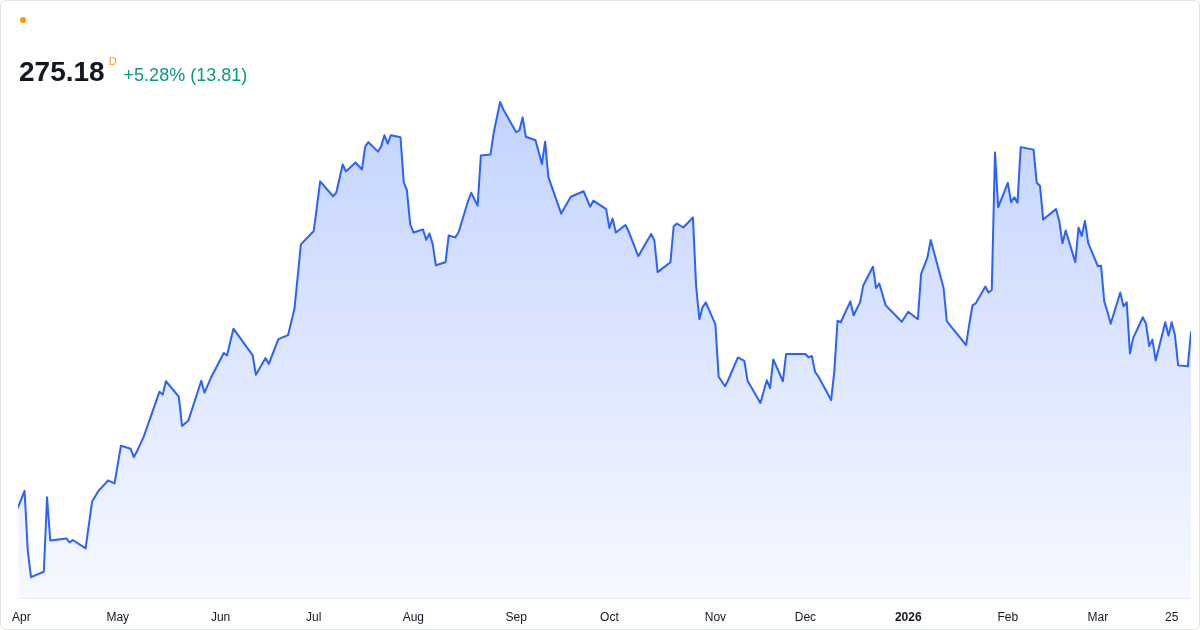 The height and width of the screenshot is (630, 1200). What do you see at coordinates (1172, 616) in the screenshot?
I see `x-tick-label: 25` at bounding box center [1172, 616].